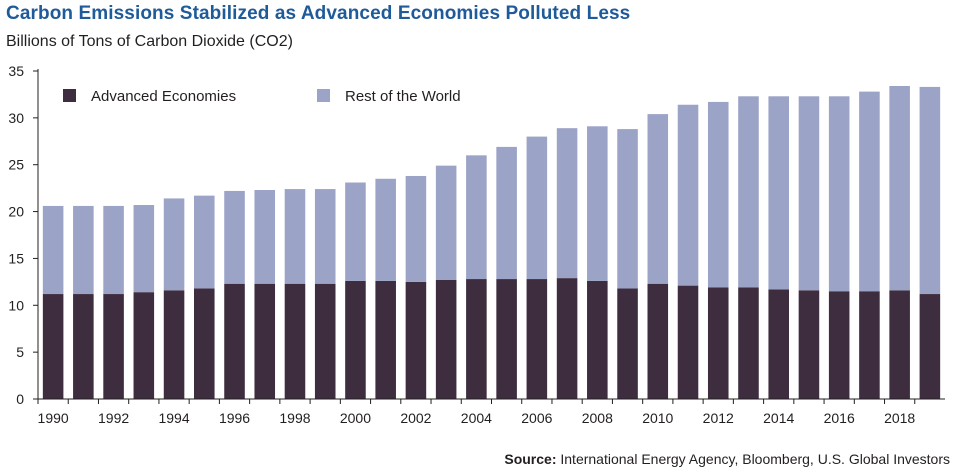 This screenshot has width=958, height=473. Describe the element at coordinates (113, 418) in the screenshot. I see `x-tick-label: 1992` at that location.